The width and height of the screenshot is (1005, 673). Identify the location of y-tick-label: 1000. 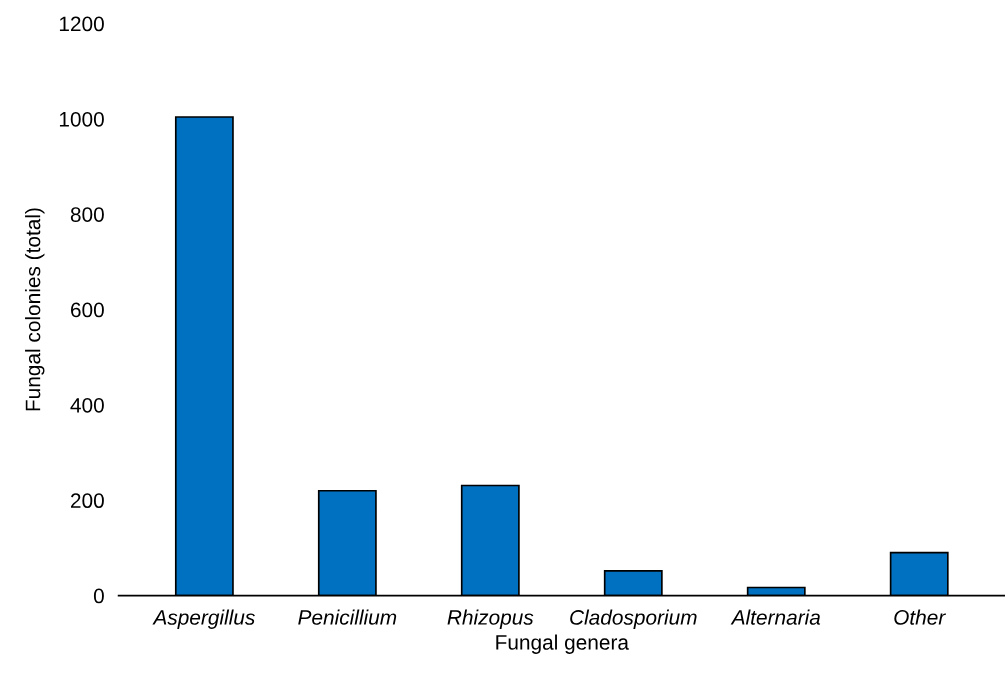
(81, 119).